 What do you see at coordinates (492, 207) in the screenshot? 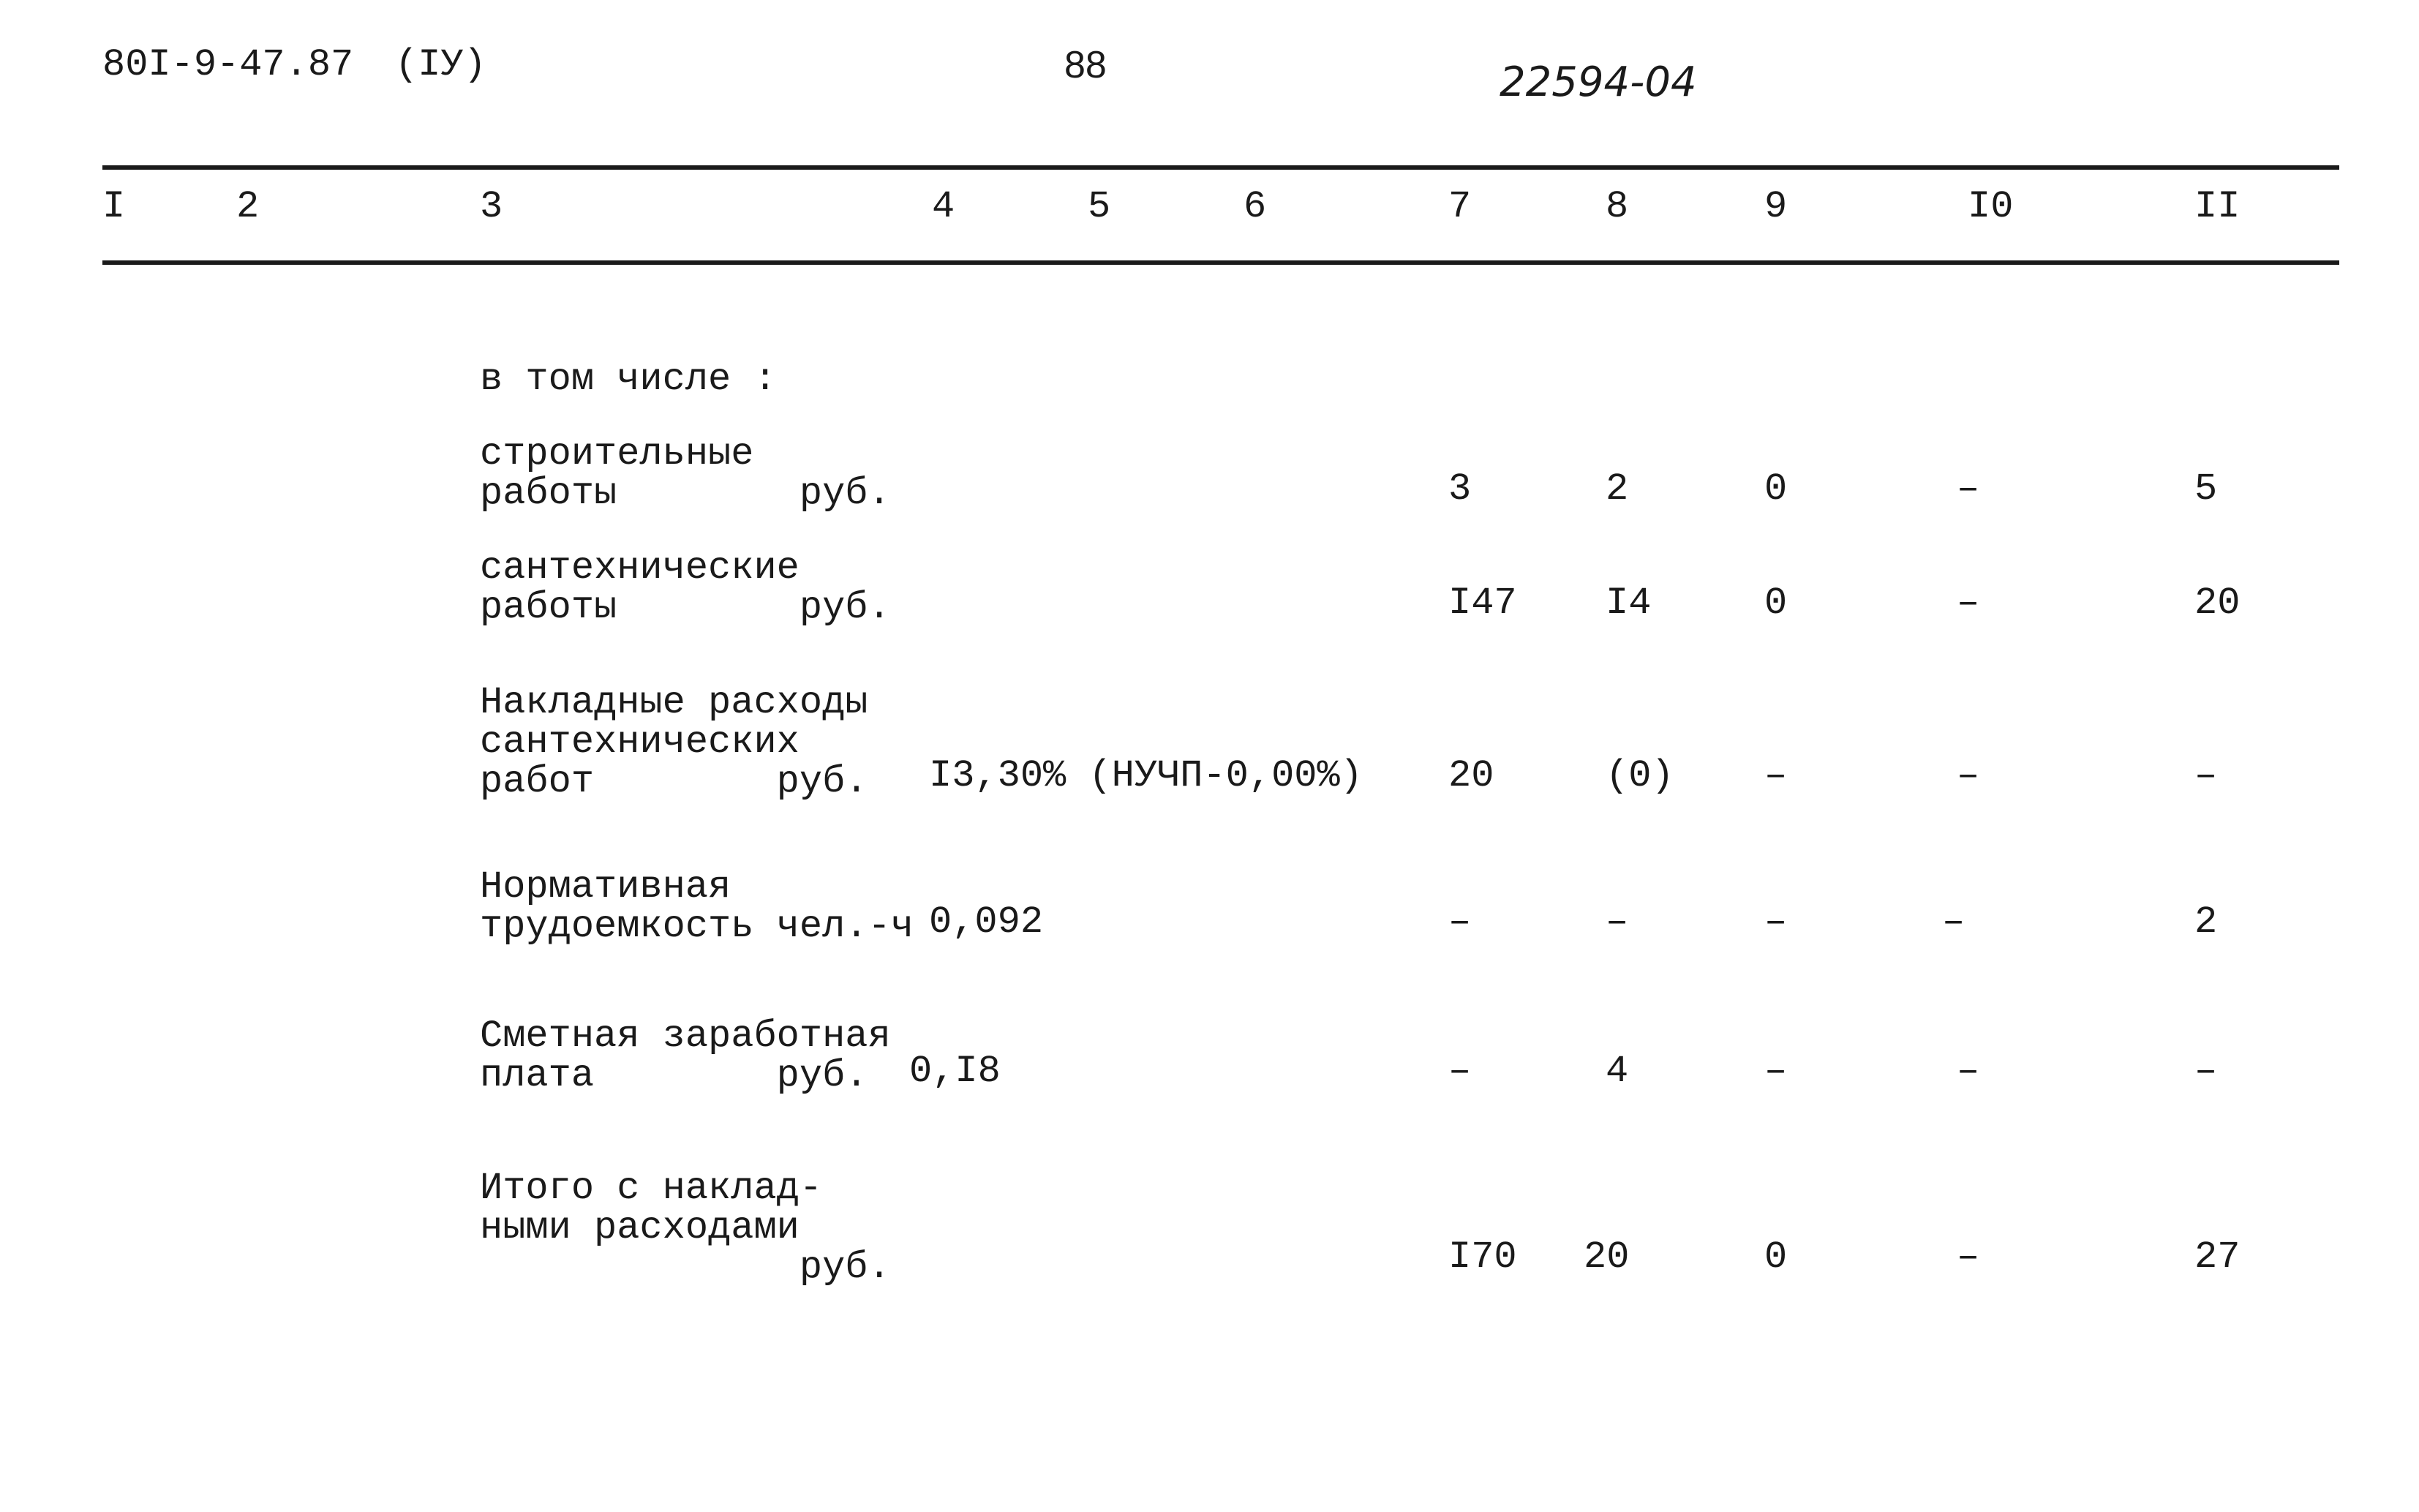
I see `col-3-number: 3` at bounding box center [492, 207].